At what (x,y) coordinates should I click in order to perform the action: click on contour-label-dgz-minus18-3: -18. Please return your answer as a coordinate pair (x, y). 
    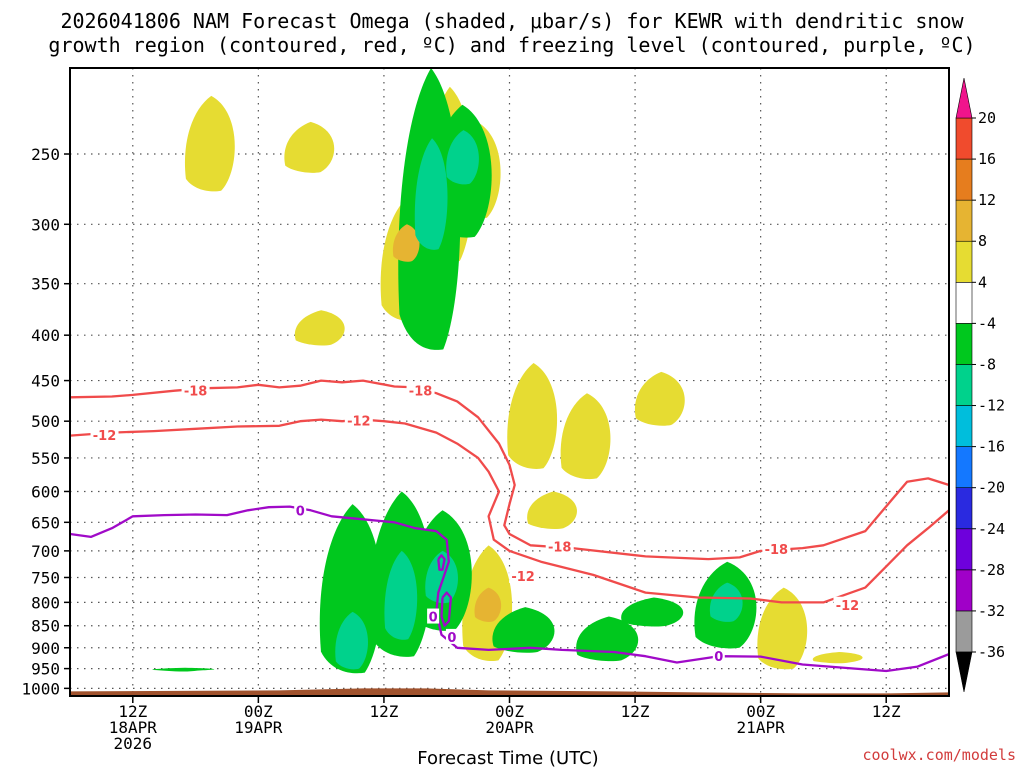
    Looking at the image, I should click on (777, 550).